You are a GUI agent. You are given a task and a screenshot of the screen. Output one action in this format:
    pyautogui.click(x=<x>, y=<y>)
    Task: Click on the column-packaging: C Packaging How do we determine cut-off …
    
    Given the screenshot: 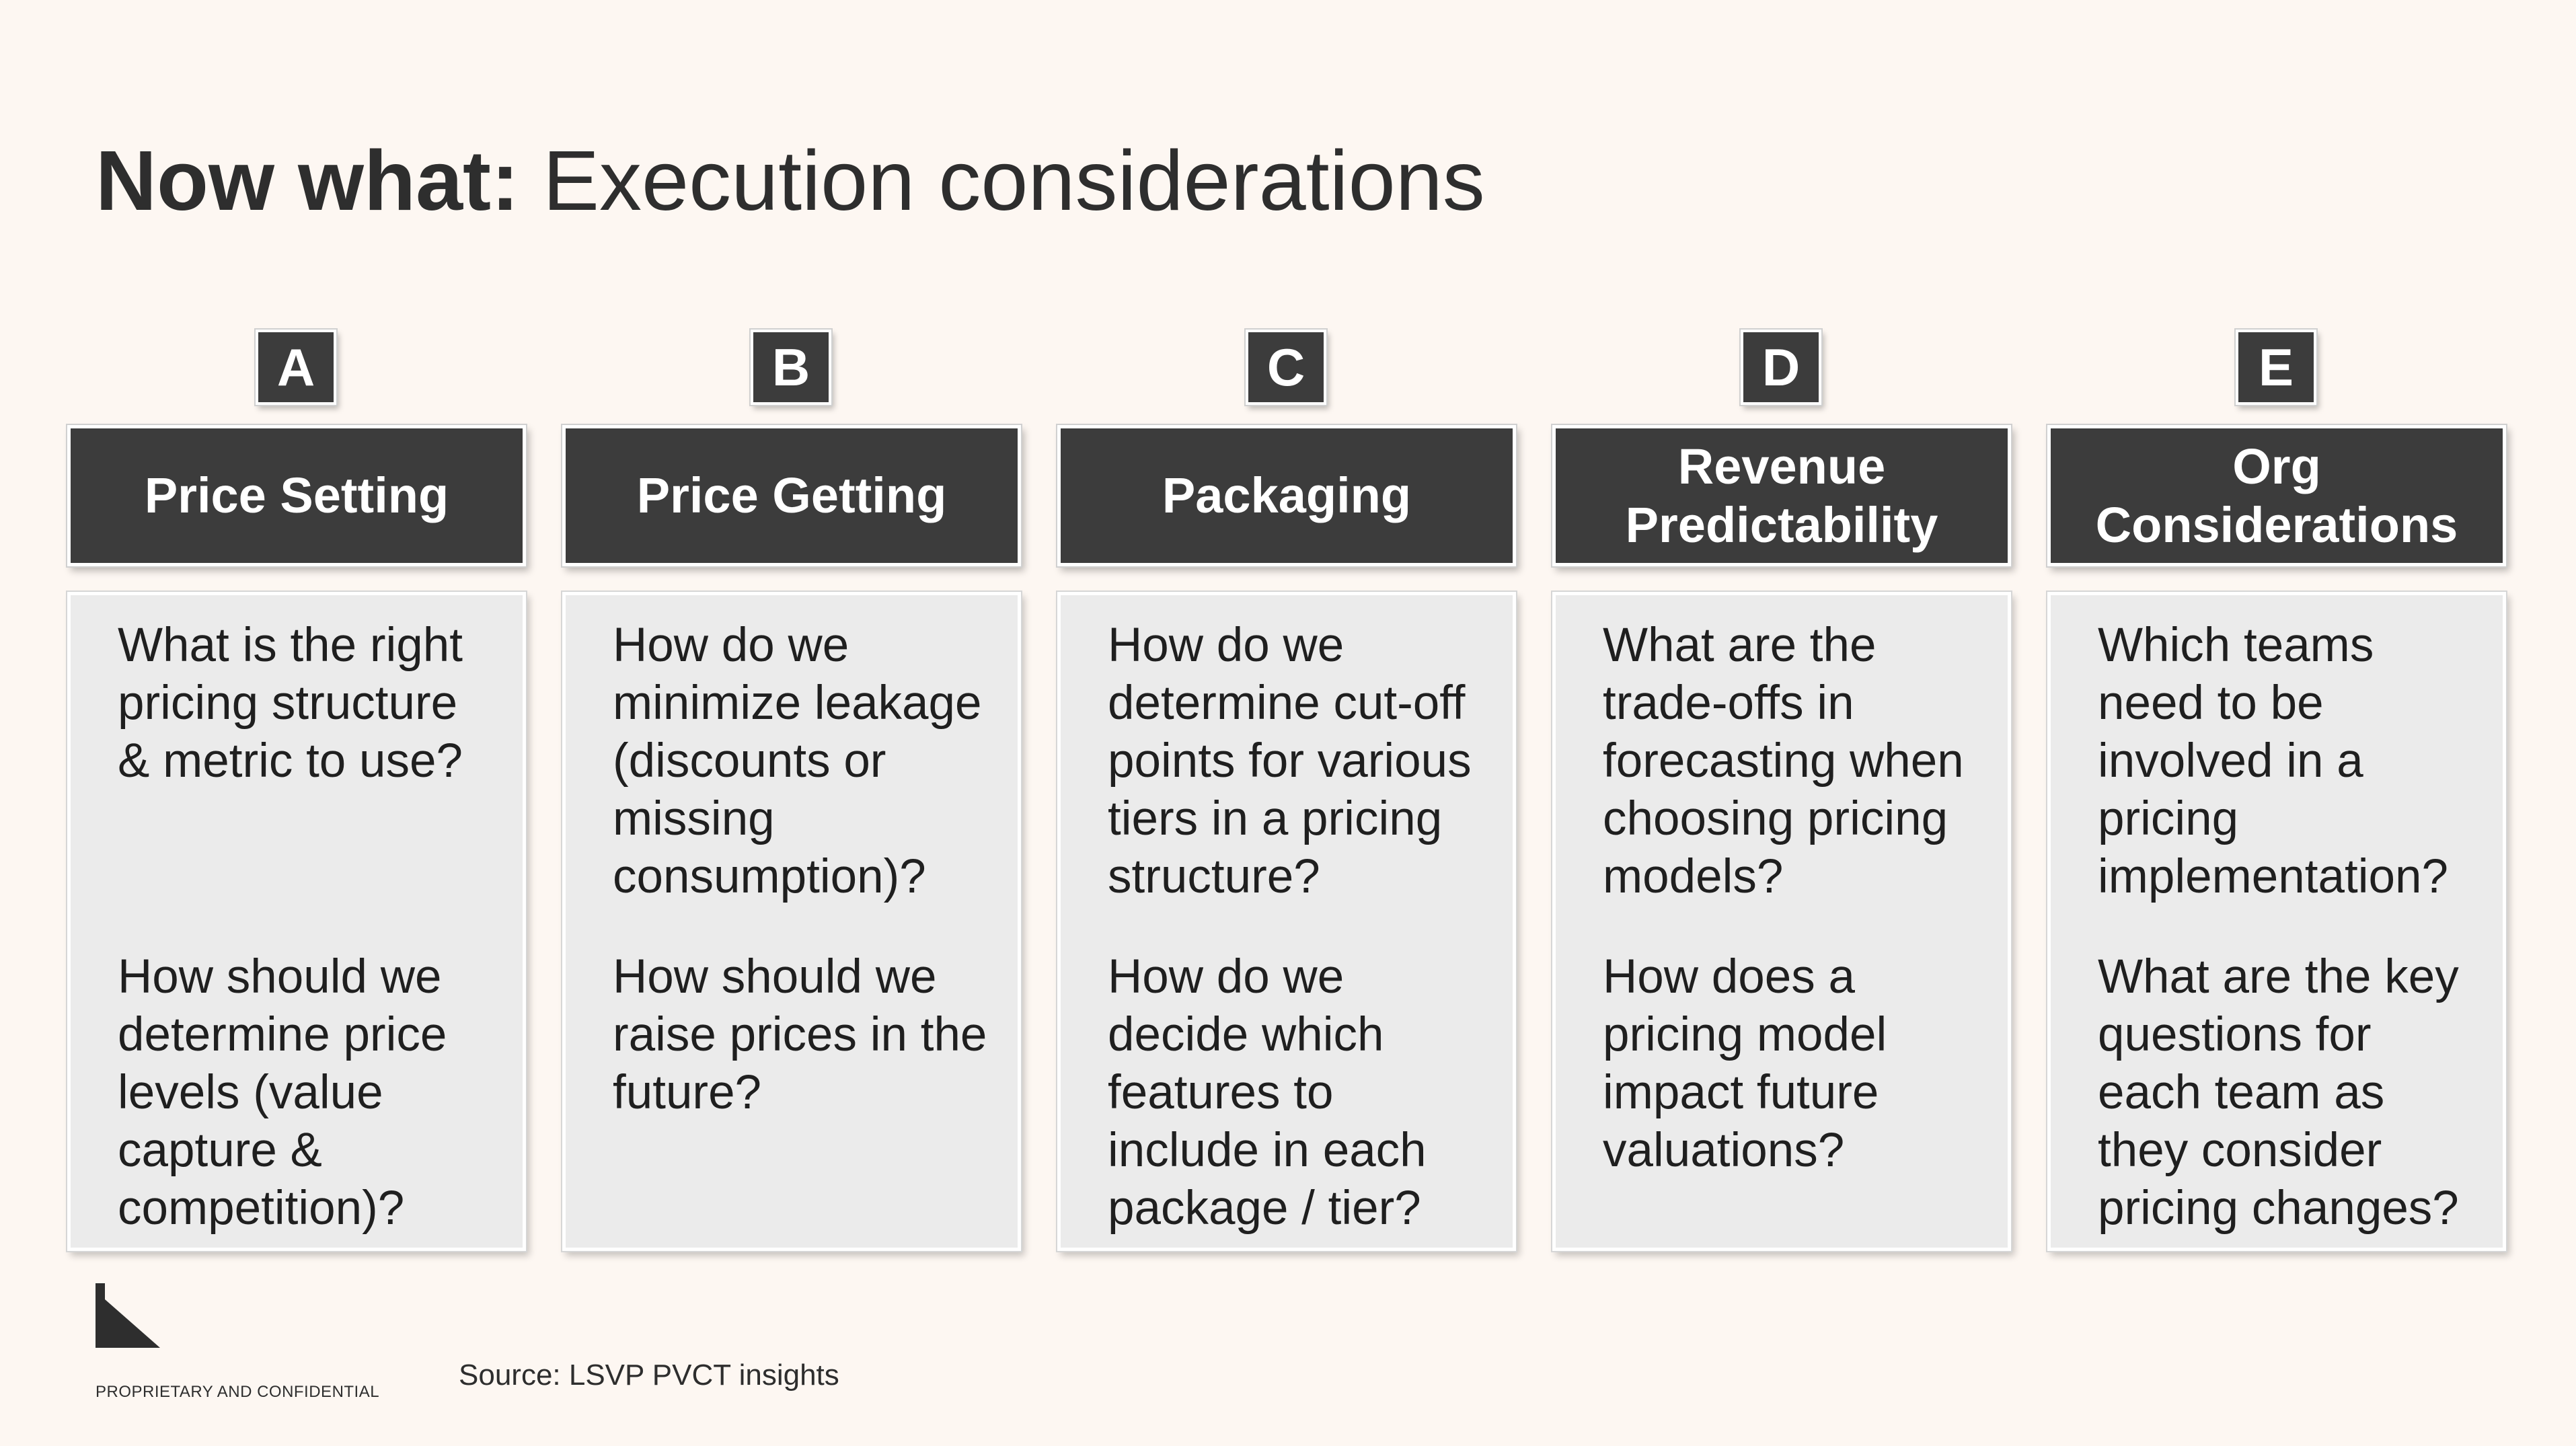 What is the action you would take?
    pyautogui.click(x=1286, y=791)
    